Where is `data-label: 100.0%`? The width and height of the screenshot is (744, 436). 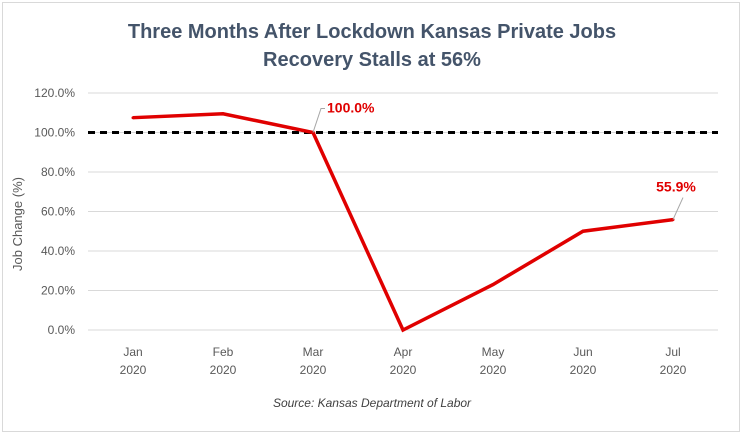
data-label: 100.0% is located at coordinates (351, 108).